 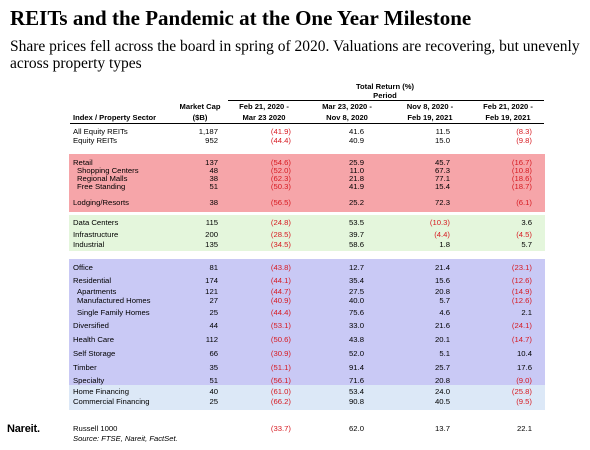 I want to click on cell-p2: 40.0, so click(x=356, y=300).